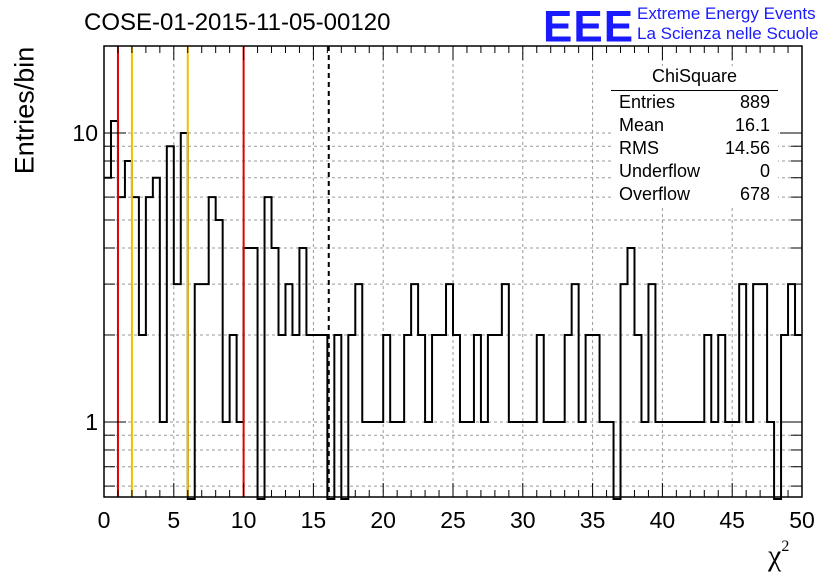 This screenshot has height=573, width=836. What do you see at coordinates (694, 102) in the screenshot?
I see `stats-row-entries: Entries 889` at bounding box center [694, 102].